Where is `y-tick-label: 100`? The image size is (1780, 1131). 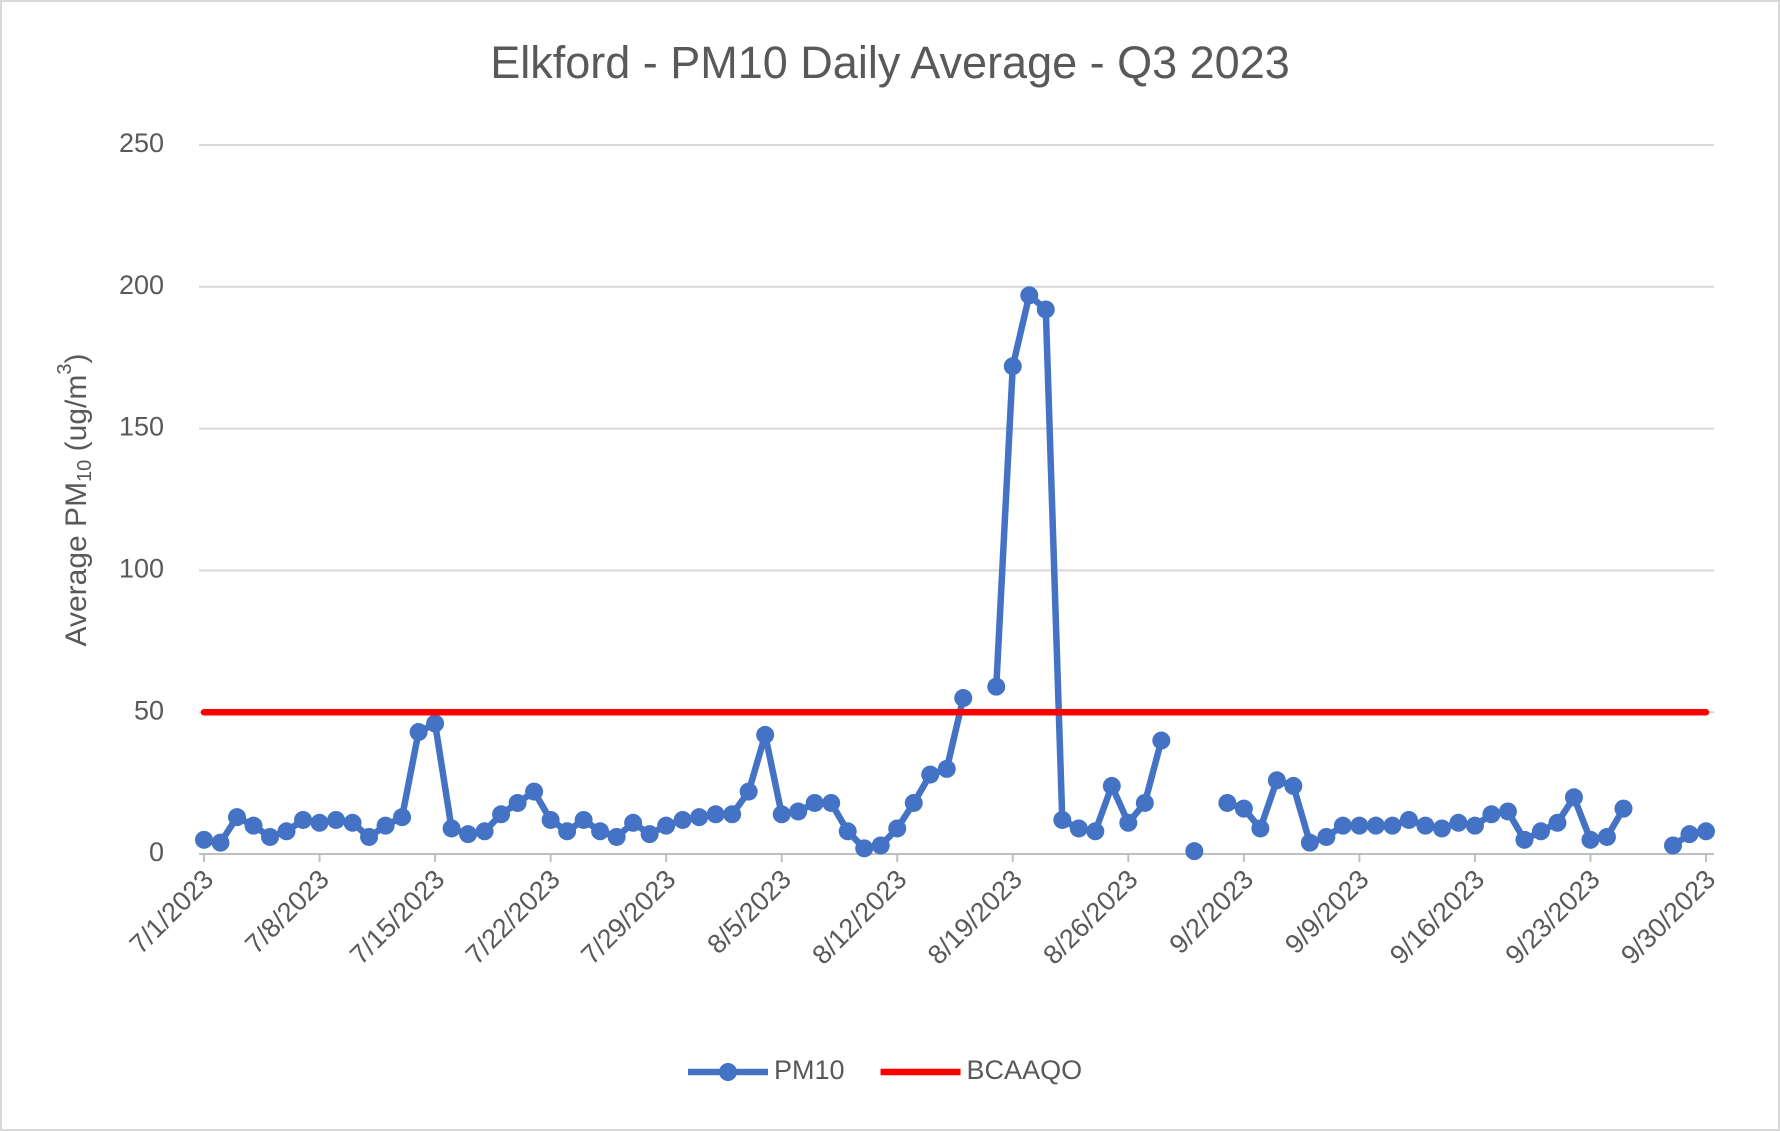
y-tick-label: 100 is located at coordinates (141, 569).